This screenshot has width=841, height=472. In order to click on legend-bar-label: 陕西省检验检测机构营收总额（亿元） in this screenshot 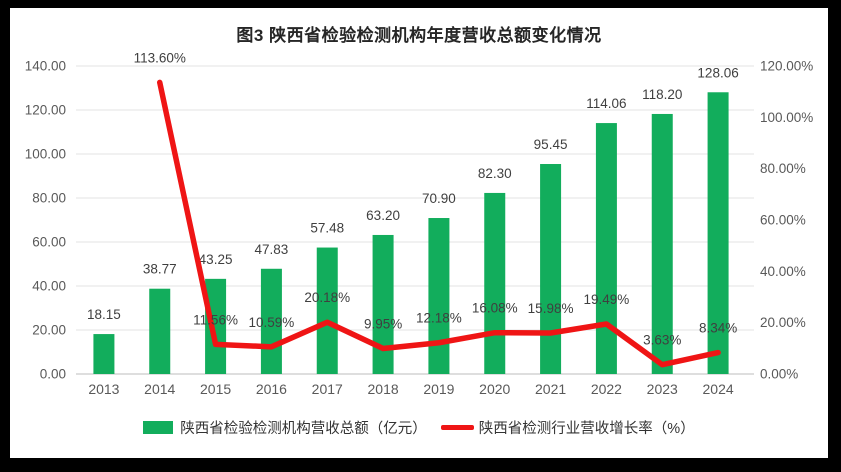, I will do `click(303, 428)`.